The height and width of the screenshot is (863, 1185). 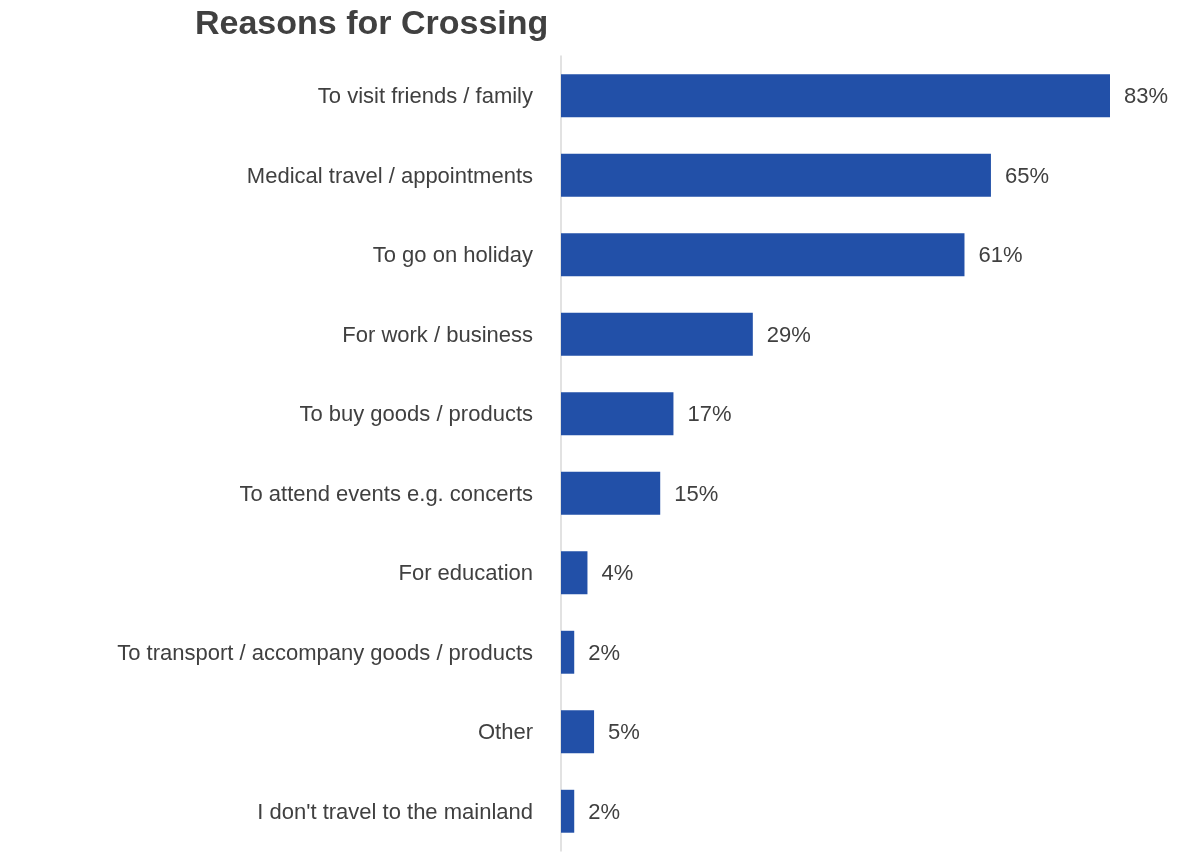 What do you see at coordinates (617, 573) in the screenshot?
I see `data-label: 4%` at bounding box center [617, 573].